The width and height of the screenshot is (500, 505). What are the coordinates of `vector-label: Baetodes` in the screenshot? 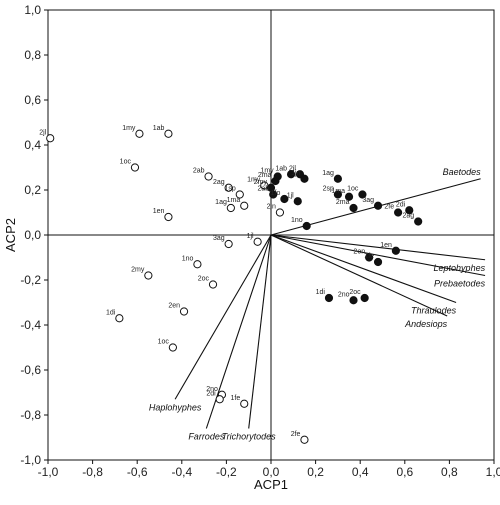 It's located at (462, 172).